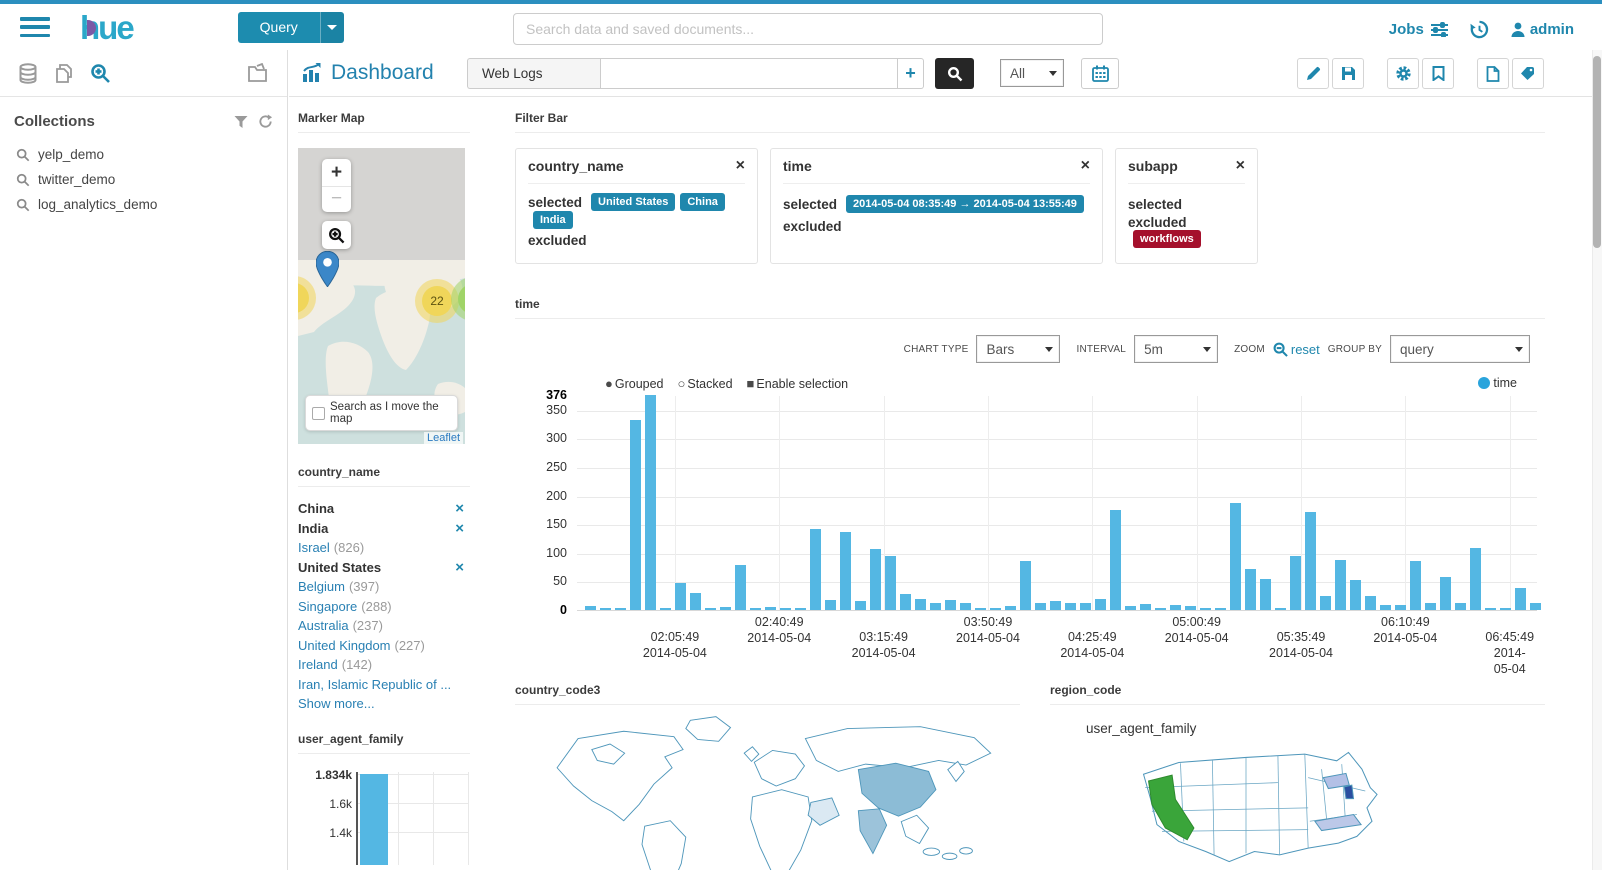  I want to click on bookmark-button, so click(1438, 73).